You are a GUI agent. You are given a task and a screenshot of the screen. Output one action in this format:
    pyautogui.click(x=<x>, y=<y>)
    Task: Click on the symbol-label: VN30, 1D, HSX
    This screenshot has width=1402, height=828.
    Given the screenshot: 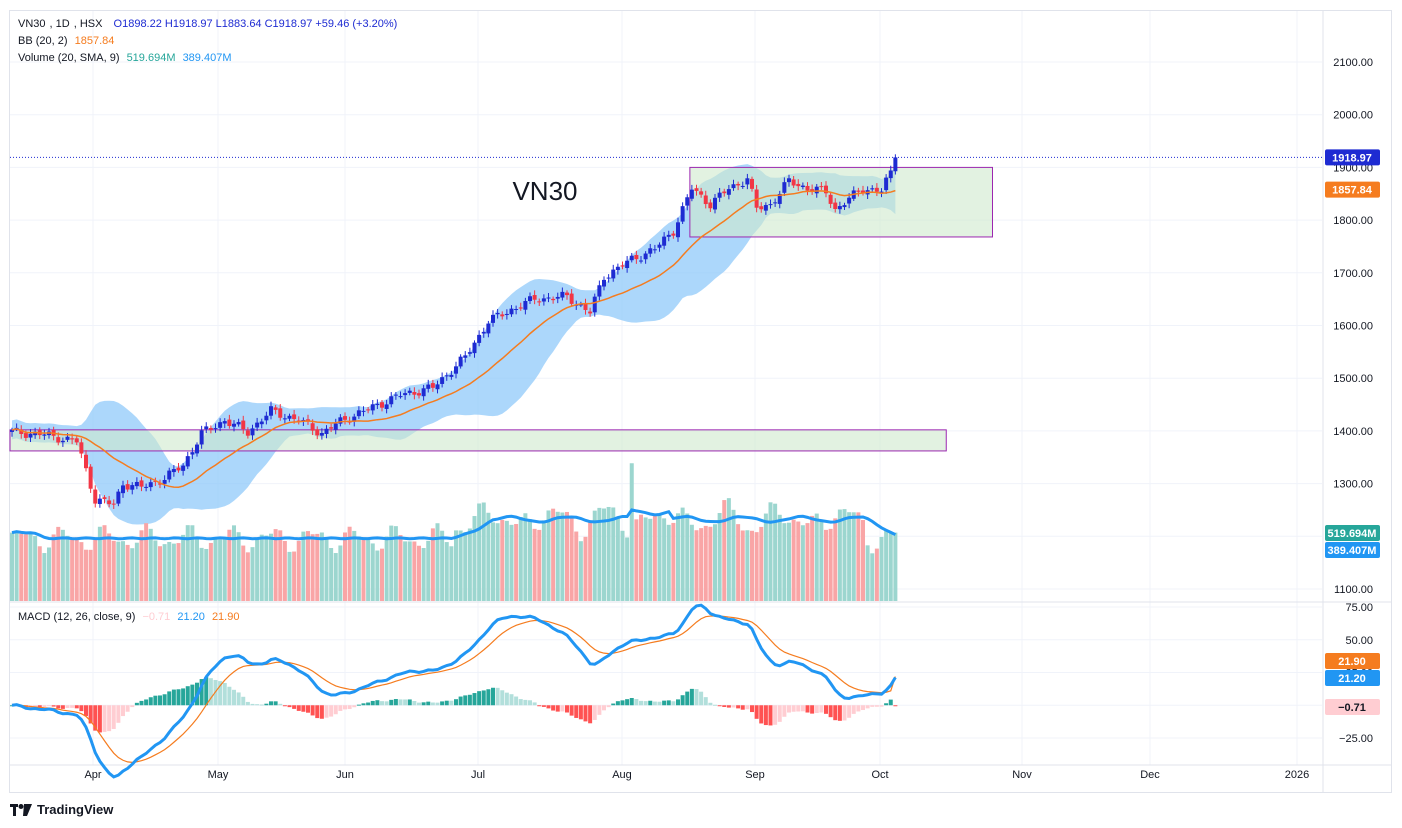 What is the action you would take?
    pyautogui.click(x=60, y=24)
    